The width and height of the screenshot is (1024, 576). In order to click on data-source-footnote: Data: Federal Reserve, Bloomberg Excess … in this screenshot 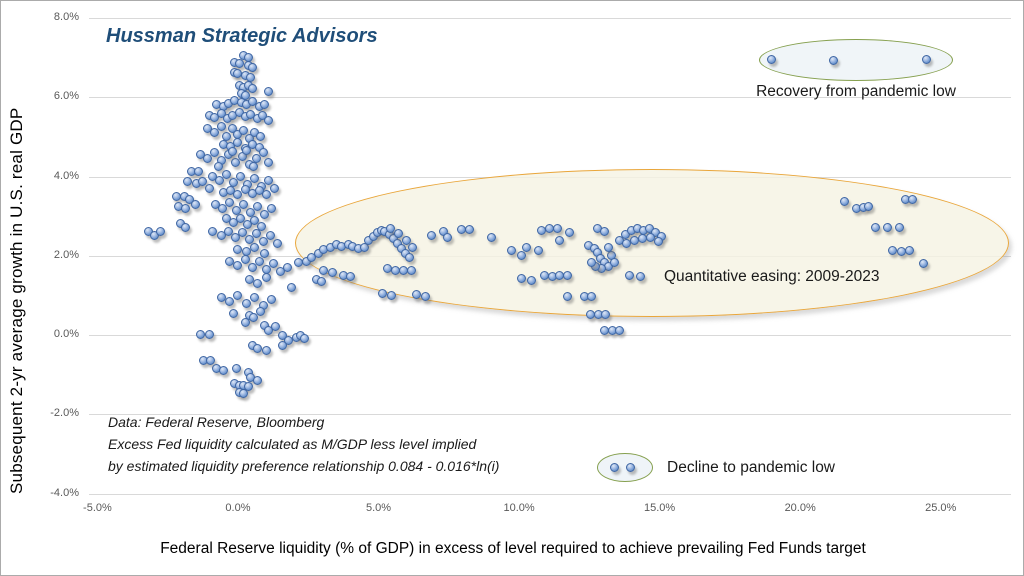, I will do `click(303, 444)`.